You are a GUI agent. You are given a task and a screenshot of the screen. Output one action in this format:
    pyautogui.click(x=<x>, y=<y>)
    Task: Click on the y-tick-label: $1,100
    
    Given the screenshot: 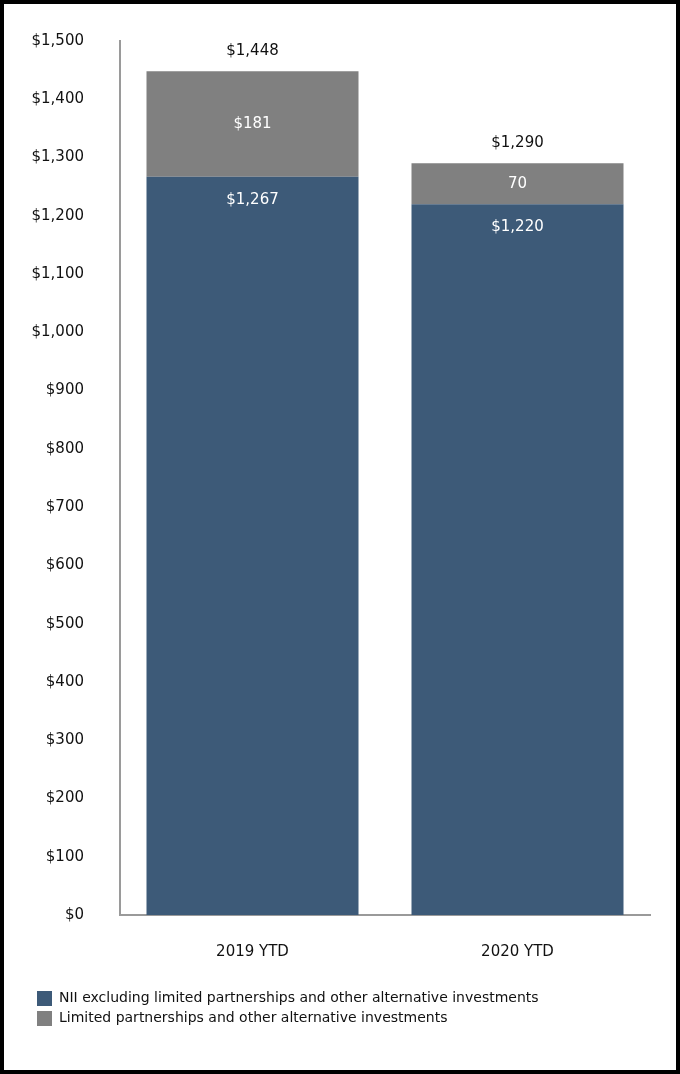 What is the action you would take?
    pyautogui.click(x=57, y=272)
    